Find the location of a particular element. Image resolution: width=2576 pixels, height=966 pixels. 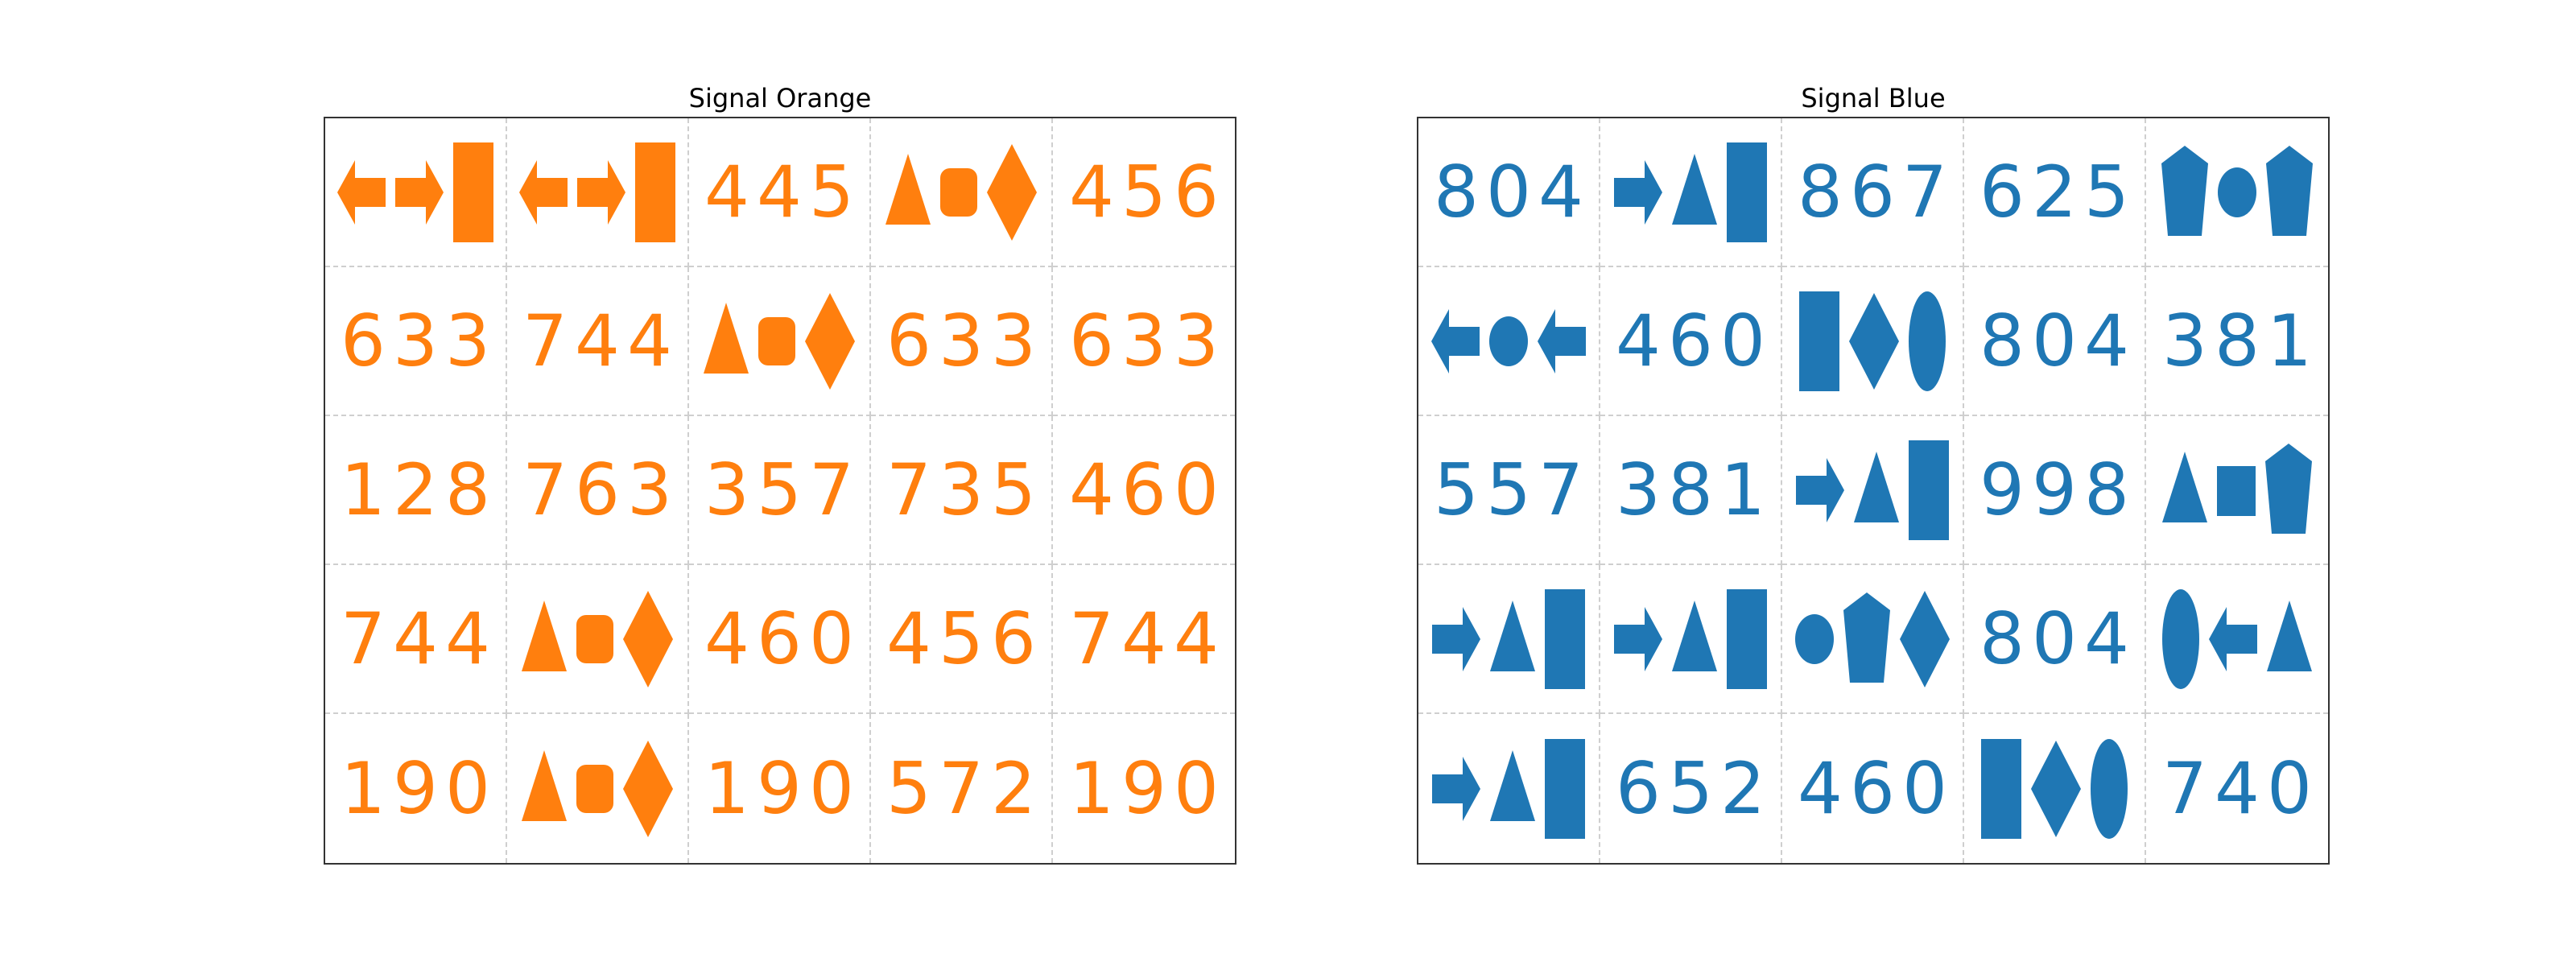

grid-cell: 625 is located at coordinates (2055, 192).